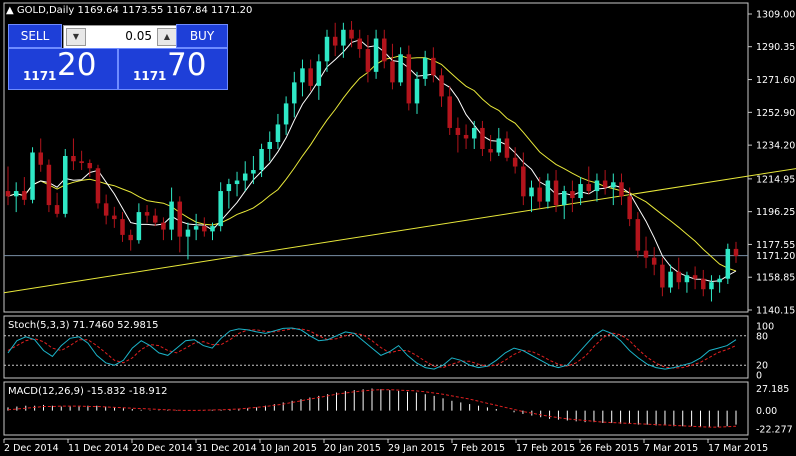 The width and height of the screenshot is (796, 456). I want to click on sell-price-big: 20, so click(77, 65).